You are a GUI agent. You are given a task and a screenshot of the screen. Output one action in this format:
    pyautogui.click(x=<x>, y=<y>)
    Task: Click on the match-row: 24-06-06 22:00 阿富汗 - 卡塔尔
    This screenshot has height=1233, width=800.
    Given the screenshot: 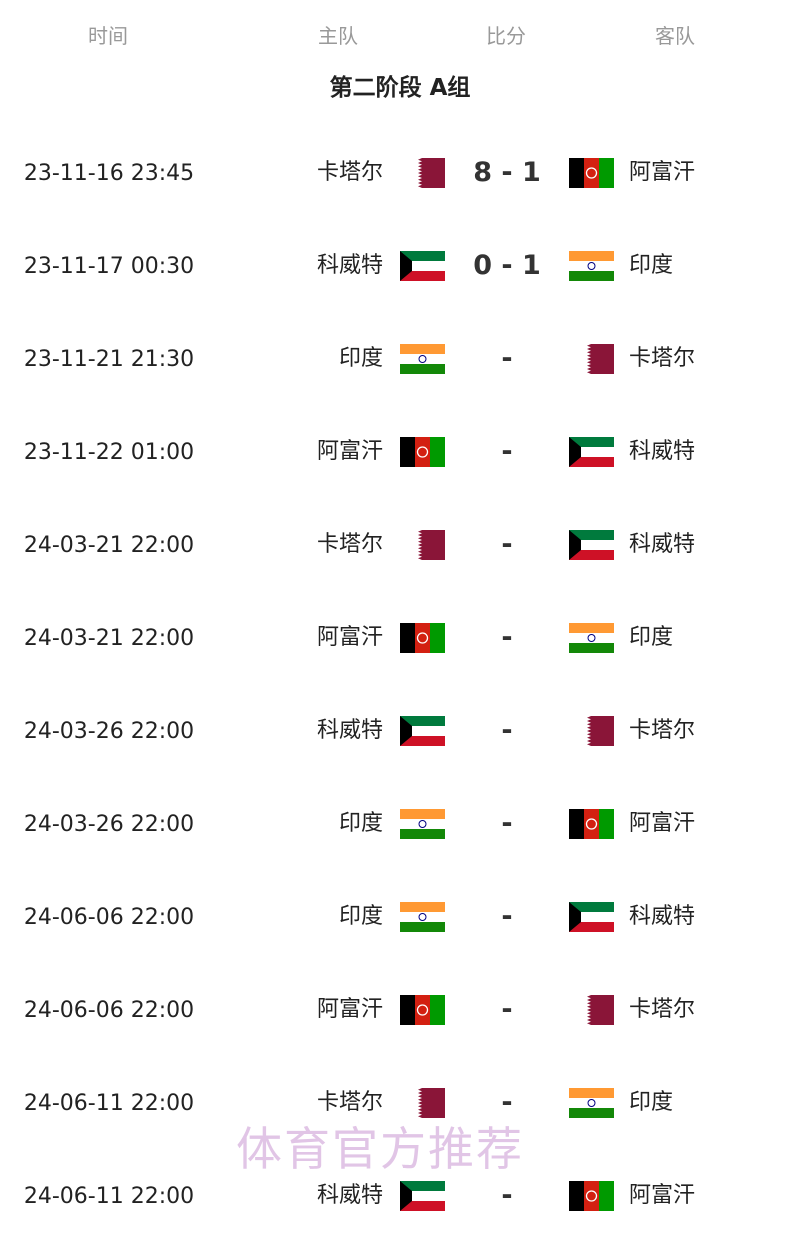 What is the action you would take?
    pyautogui.click(x=400, y=1010)
    